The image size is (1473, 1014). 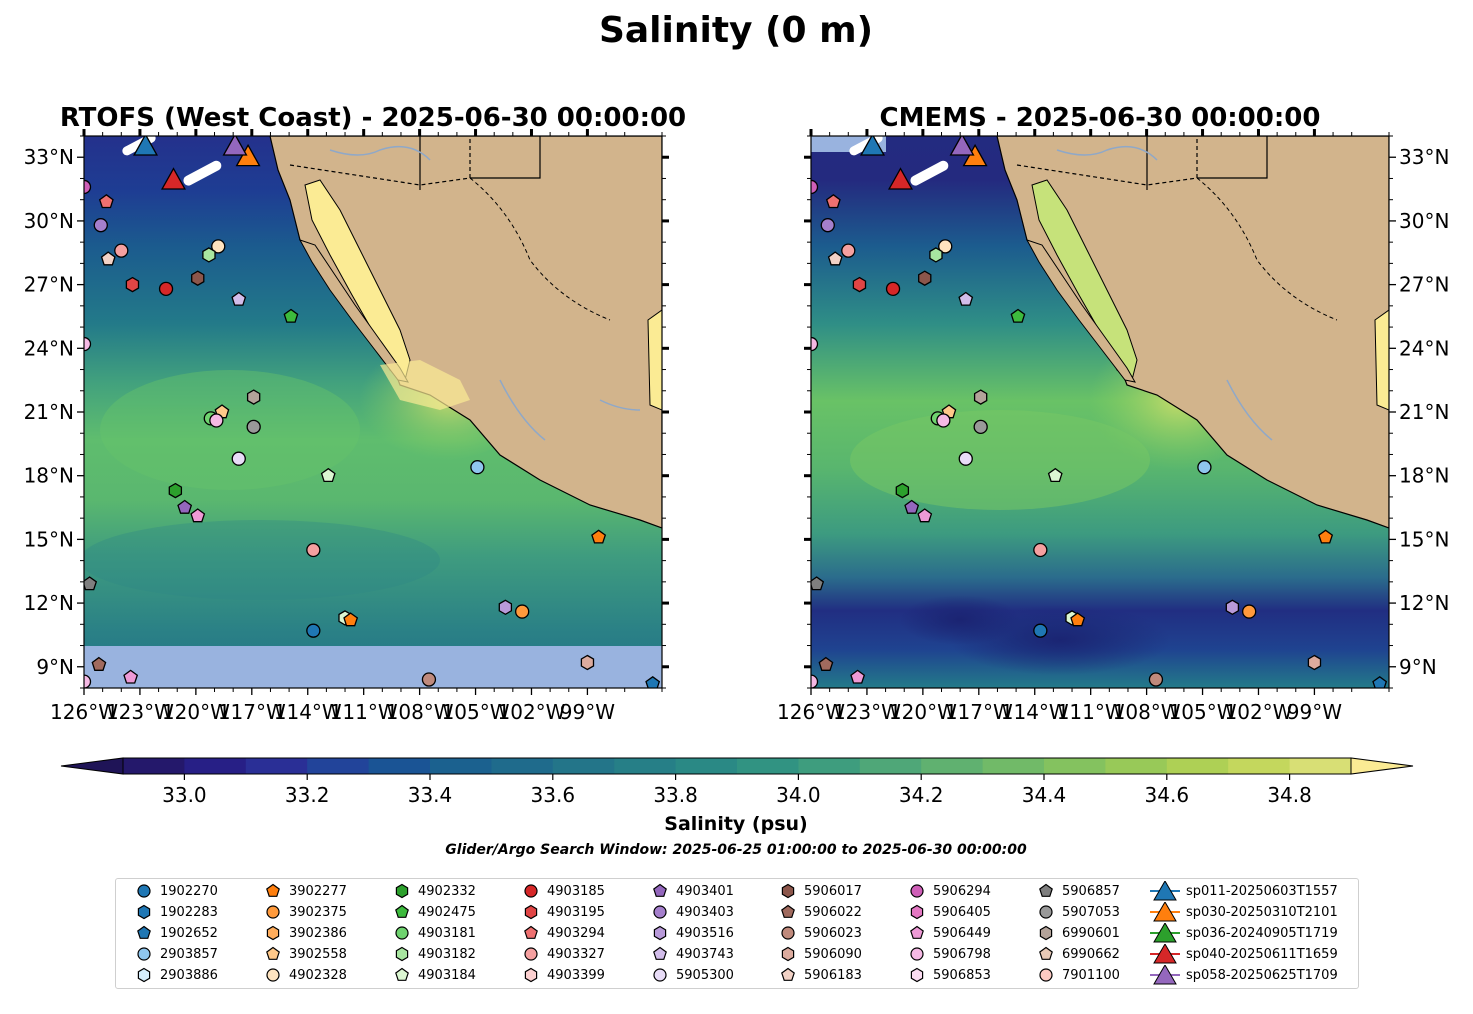 I want to click on legend-label: 6990662, so click(x=1091, y=954).